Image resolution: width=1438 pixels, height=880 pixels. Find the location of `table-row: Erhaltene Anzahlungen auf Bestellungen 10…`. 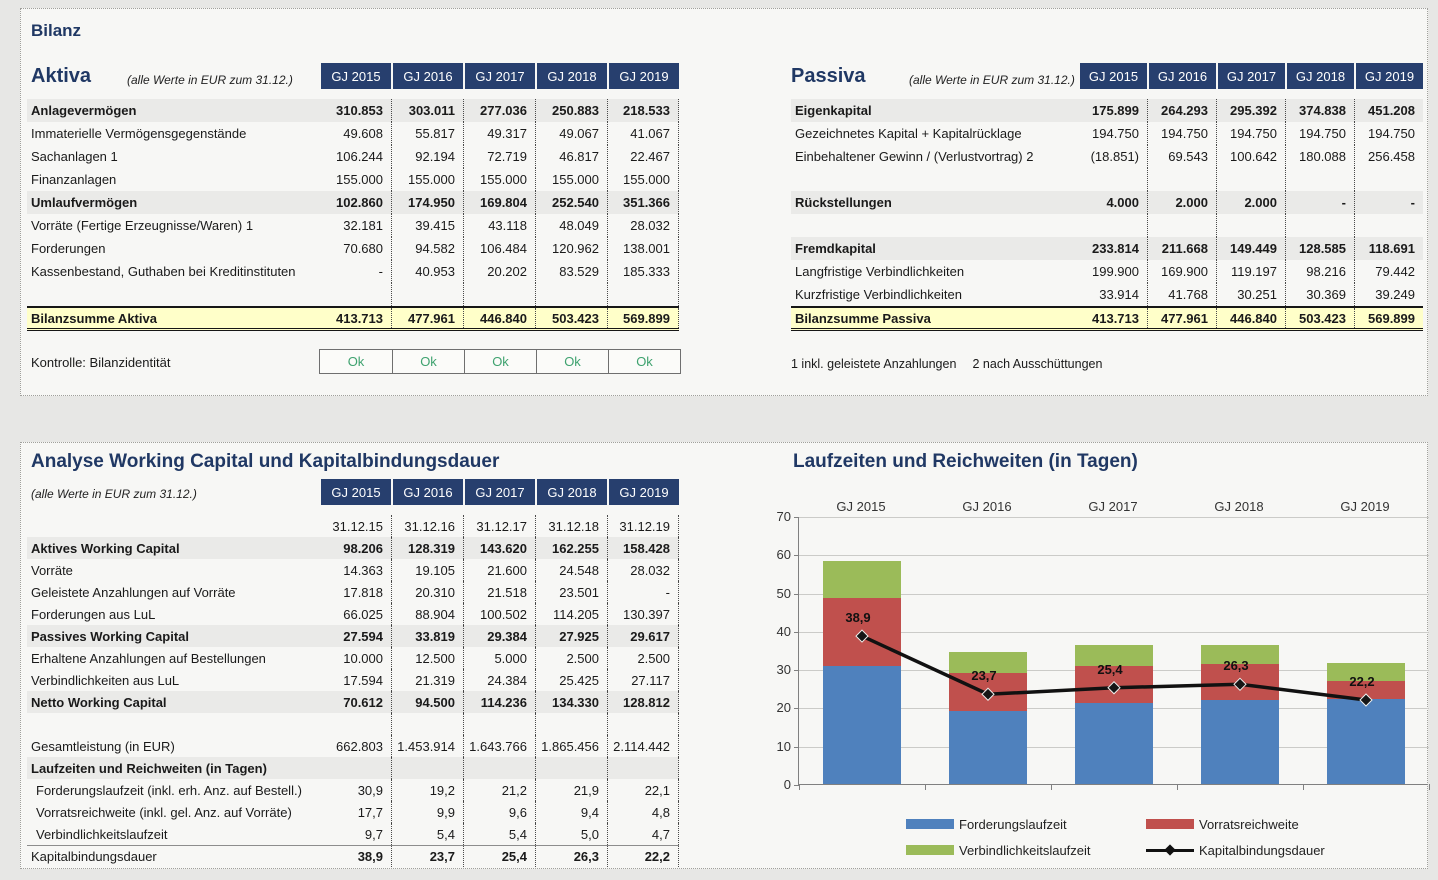

table-row: Erhaltene Anzahlungen auf Bestellungen 10… is located at coordinates (353, 658).